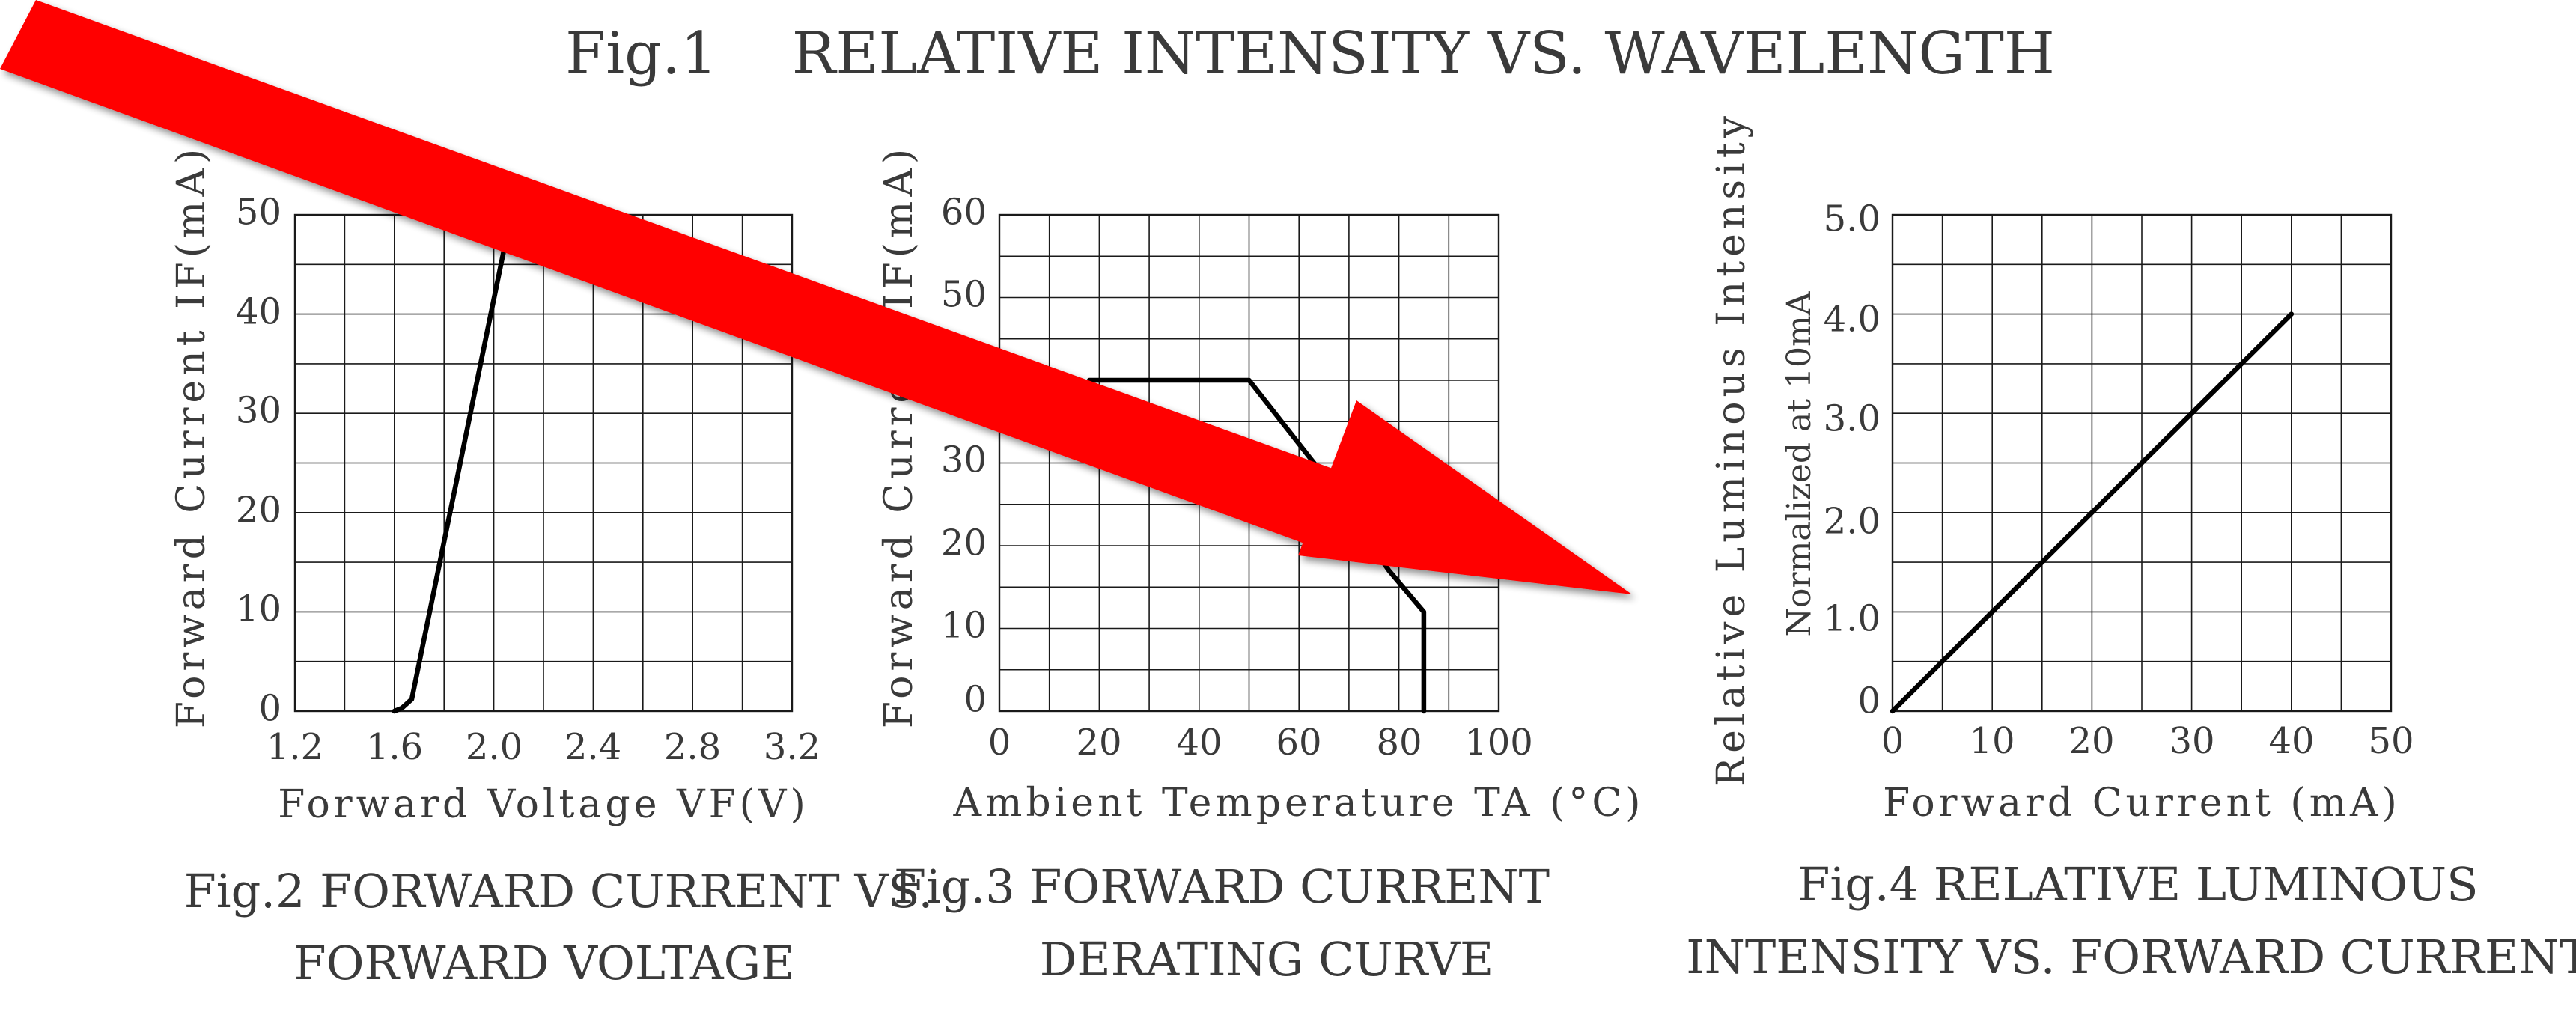  What do you see at coordinates (1199, 743) in the screenshot?
I see `fig3-x-tick: 40` at bounding box center [1199, 743].